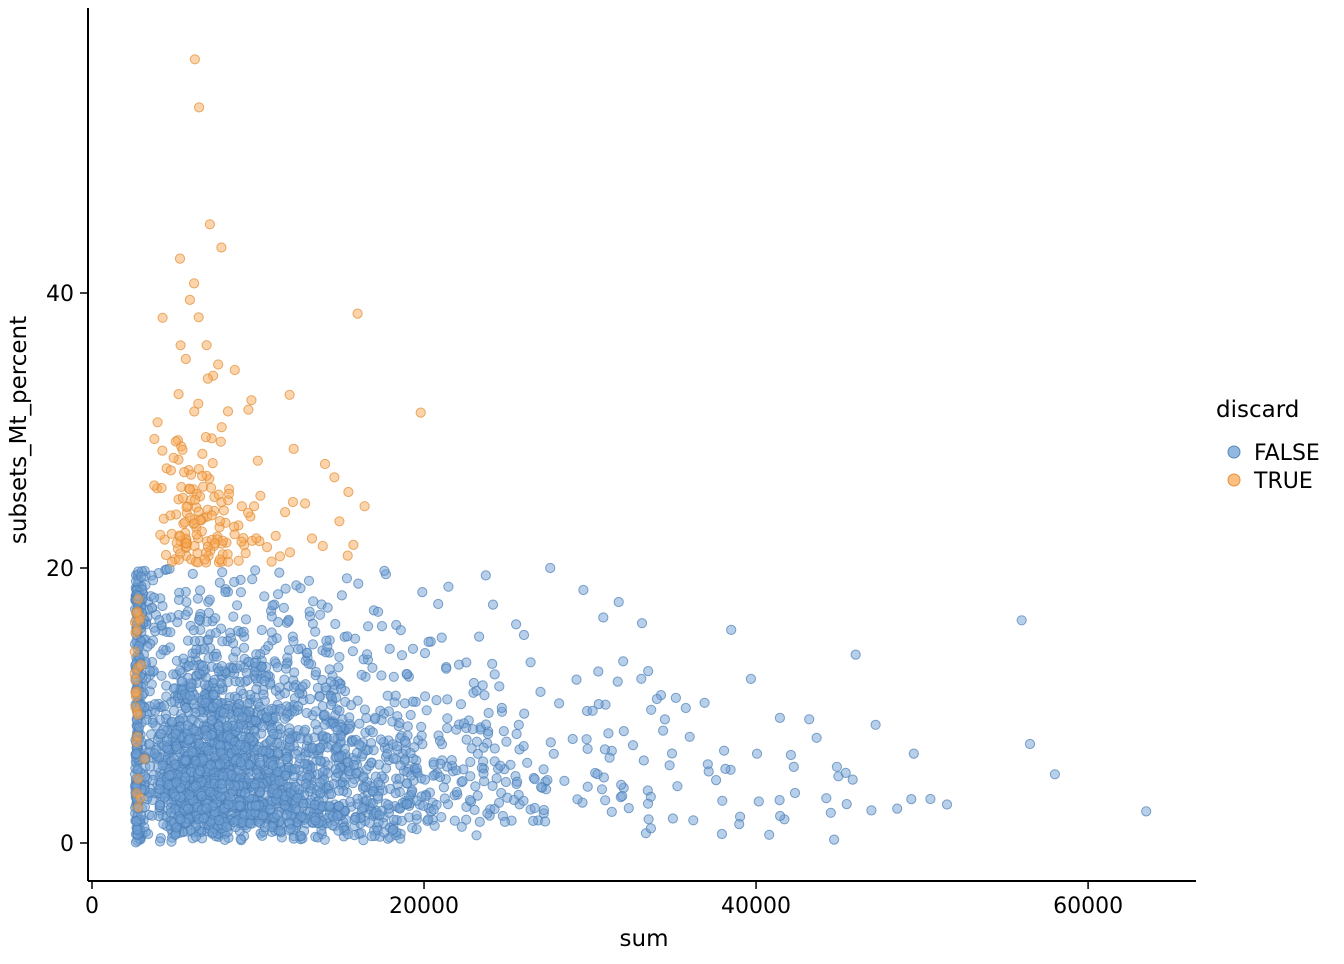 This screenshot has width=1344, height=964. I want to click on x-tick-label: 0, so click(92, 906).